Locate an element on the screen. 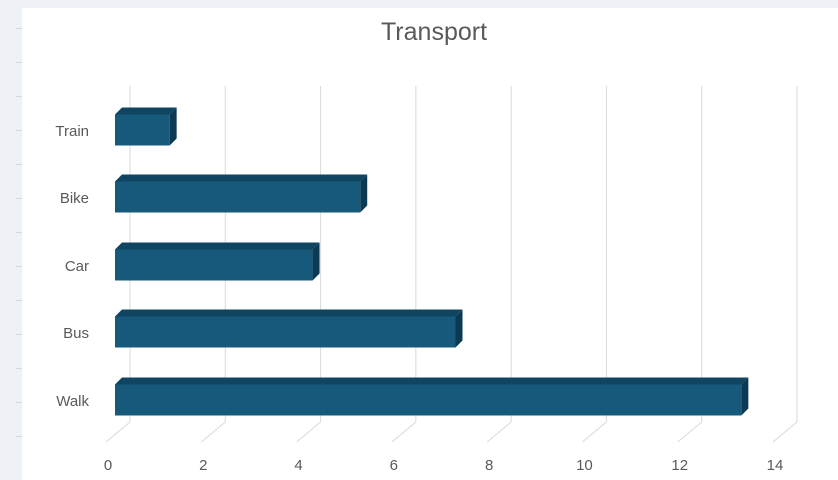 The height and width of the screenshot is (480, 838). x-tick-label: 2 is located at coordinates (203, 465).